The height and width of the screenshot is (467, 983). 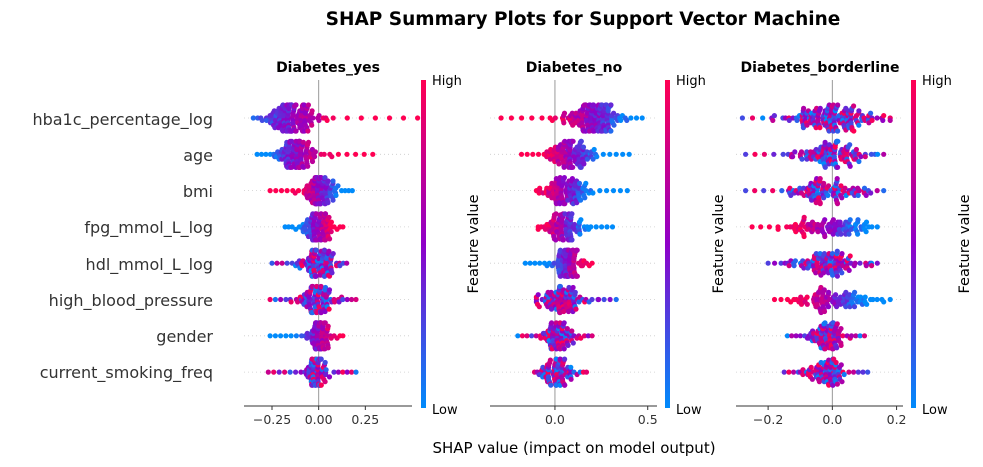 What do you see at coordinates (555, 419) in the screenshot?
I see `x-tick-label: 0.0` at bounding box center [555, 419].